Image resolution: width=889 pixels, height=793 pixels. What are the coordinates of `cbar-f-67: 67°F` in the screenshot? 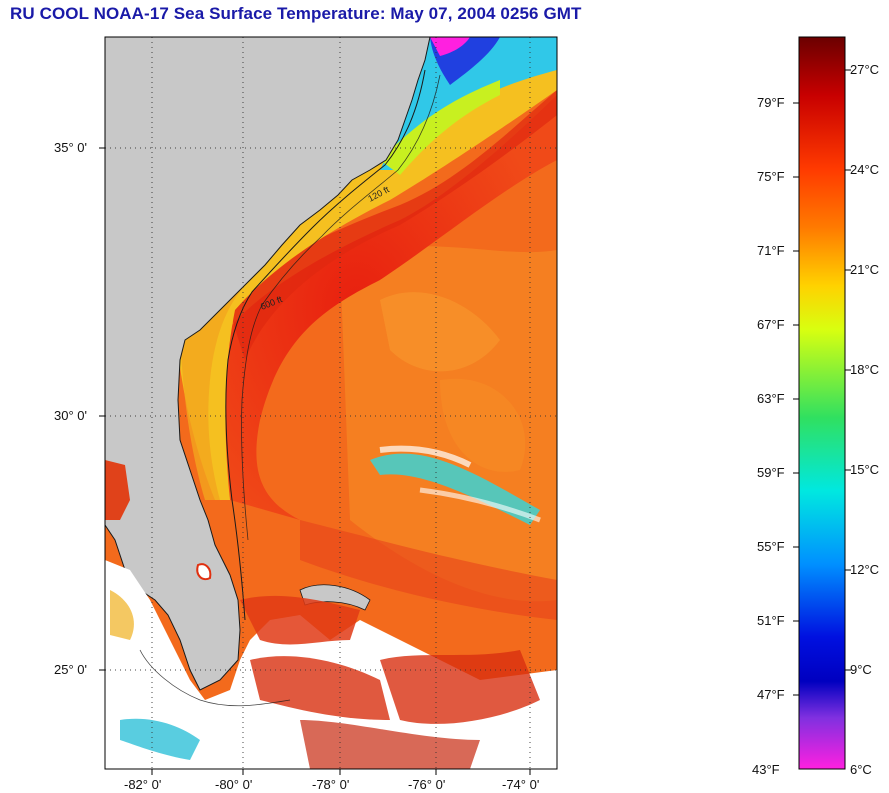 It's located at (771, 324).